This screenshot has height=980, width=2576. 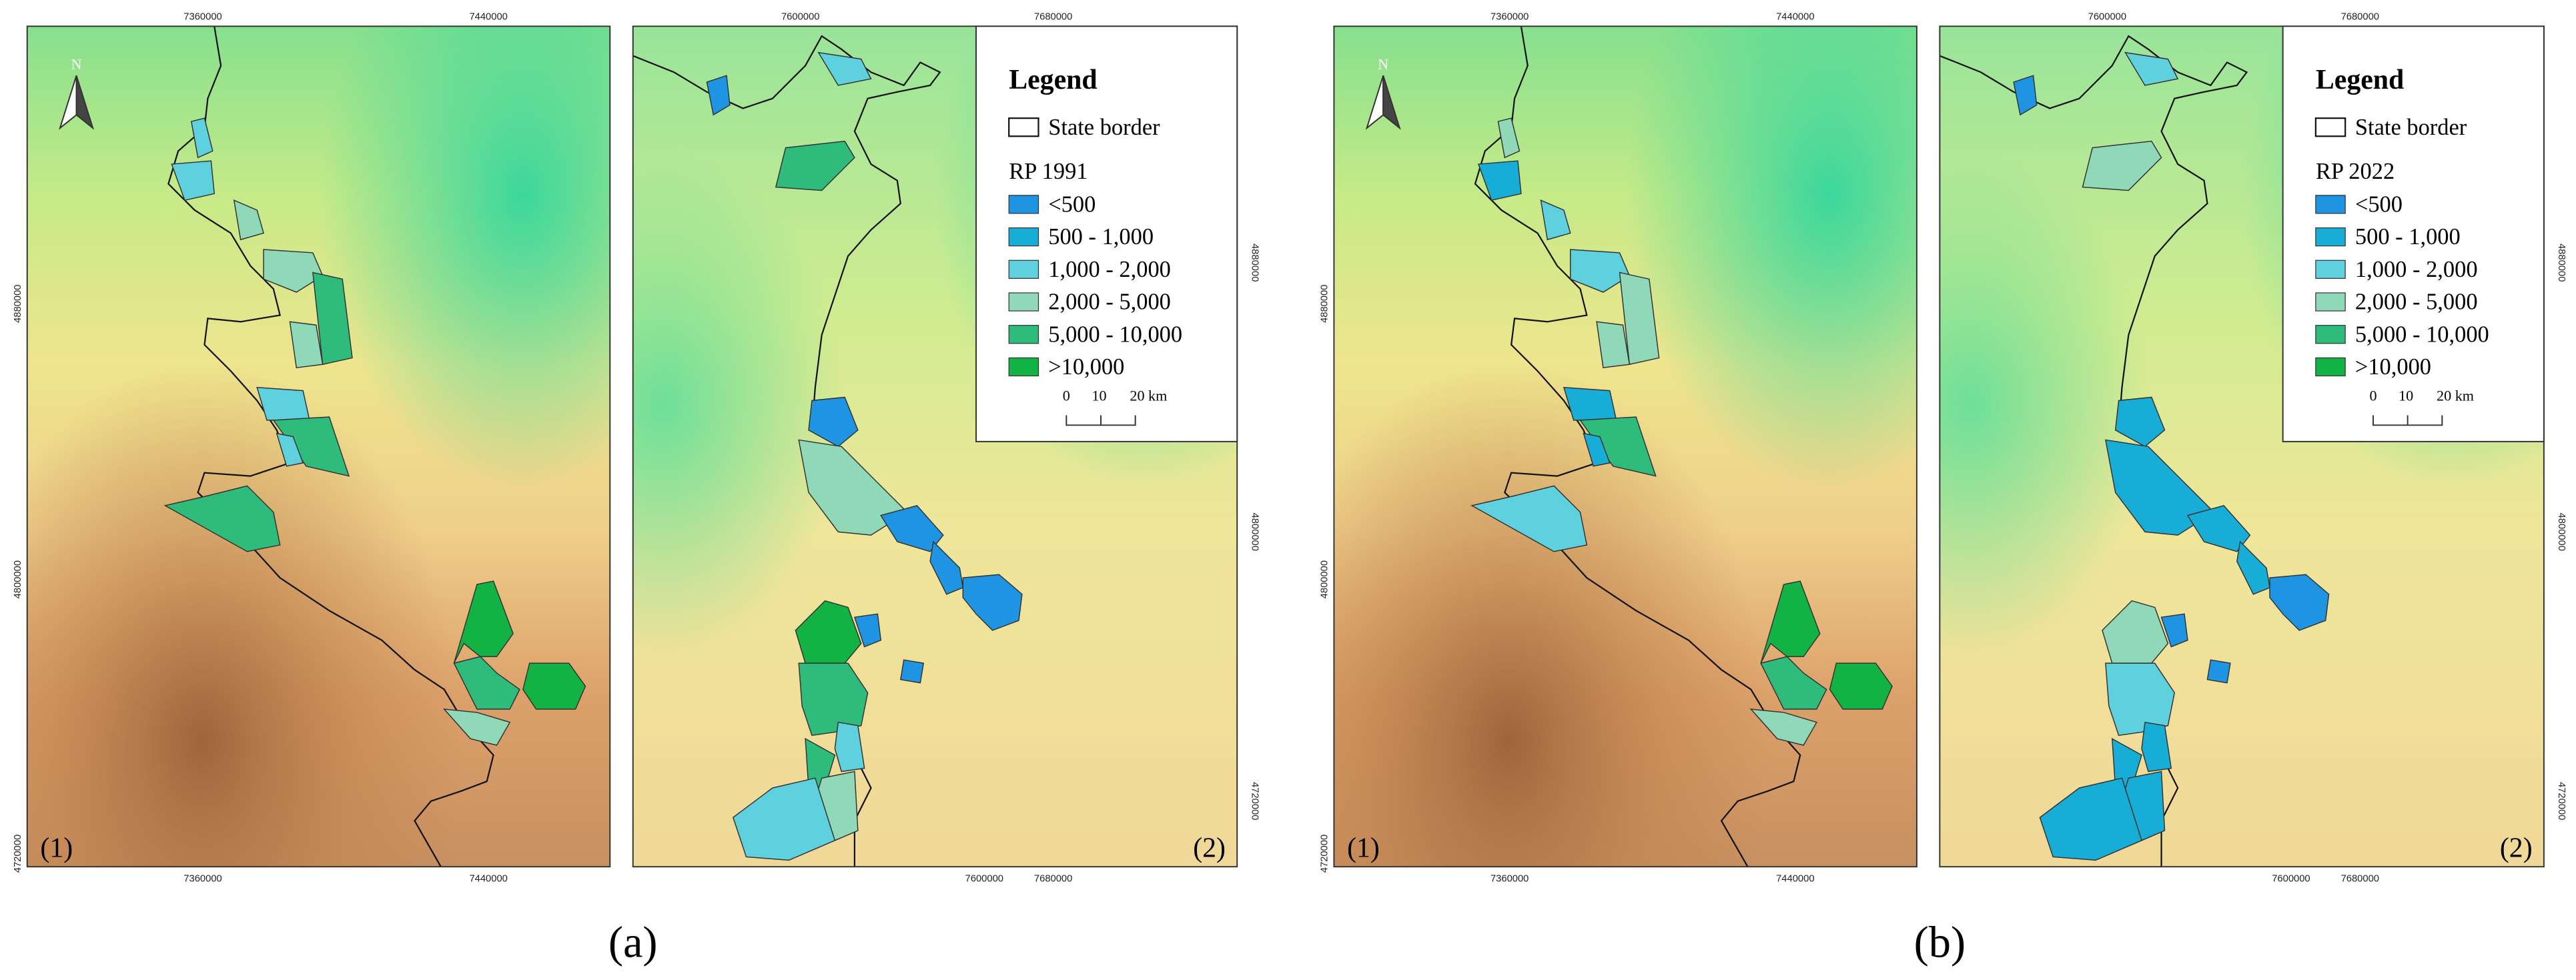 What do you see at coordinates (1048, 171) in the screenshot?
I see `legend-subtitle: RP 1991` at bounding box center [1048, 171].